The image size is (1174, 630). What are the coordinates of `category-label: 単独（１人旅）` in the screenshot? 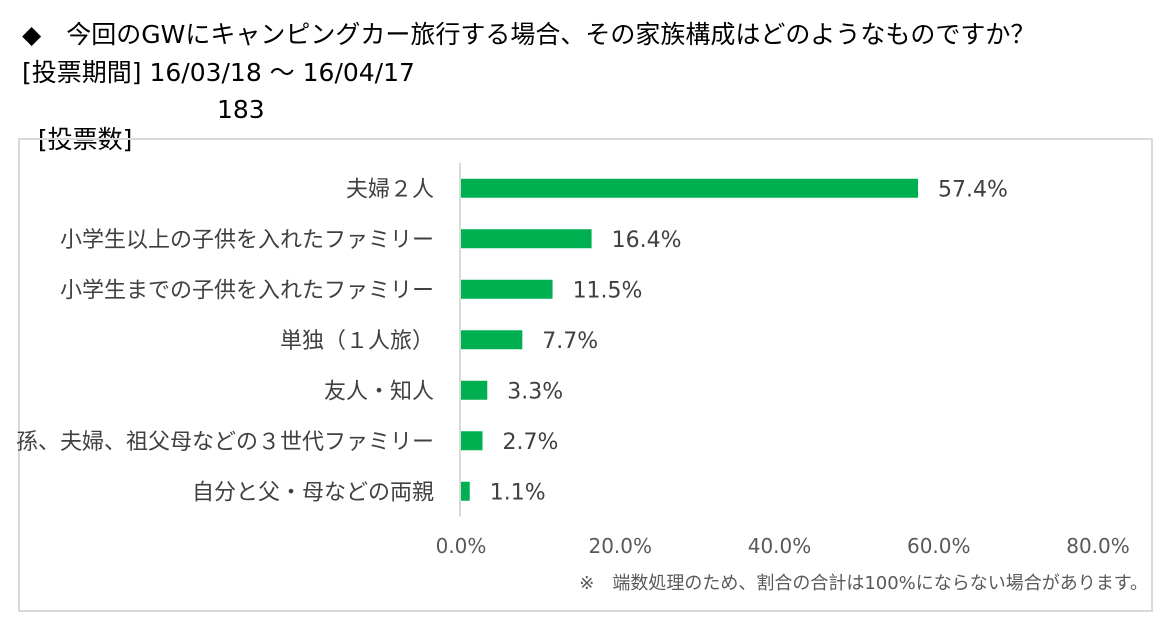 It's located at (357, 341).